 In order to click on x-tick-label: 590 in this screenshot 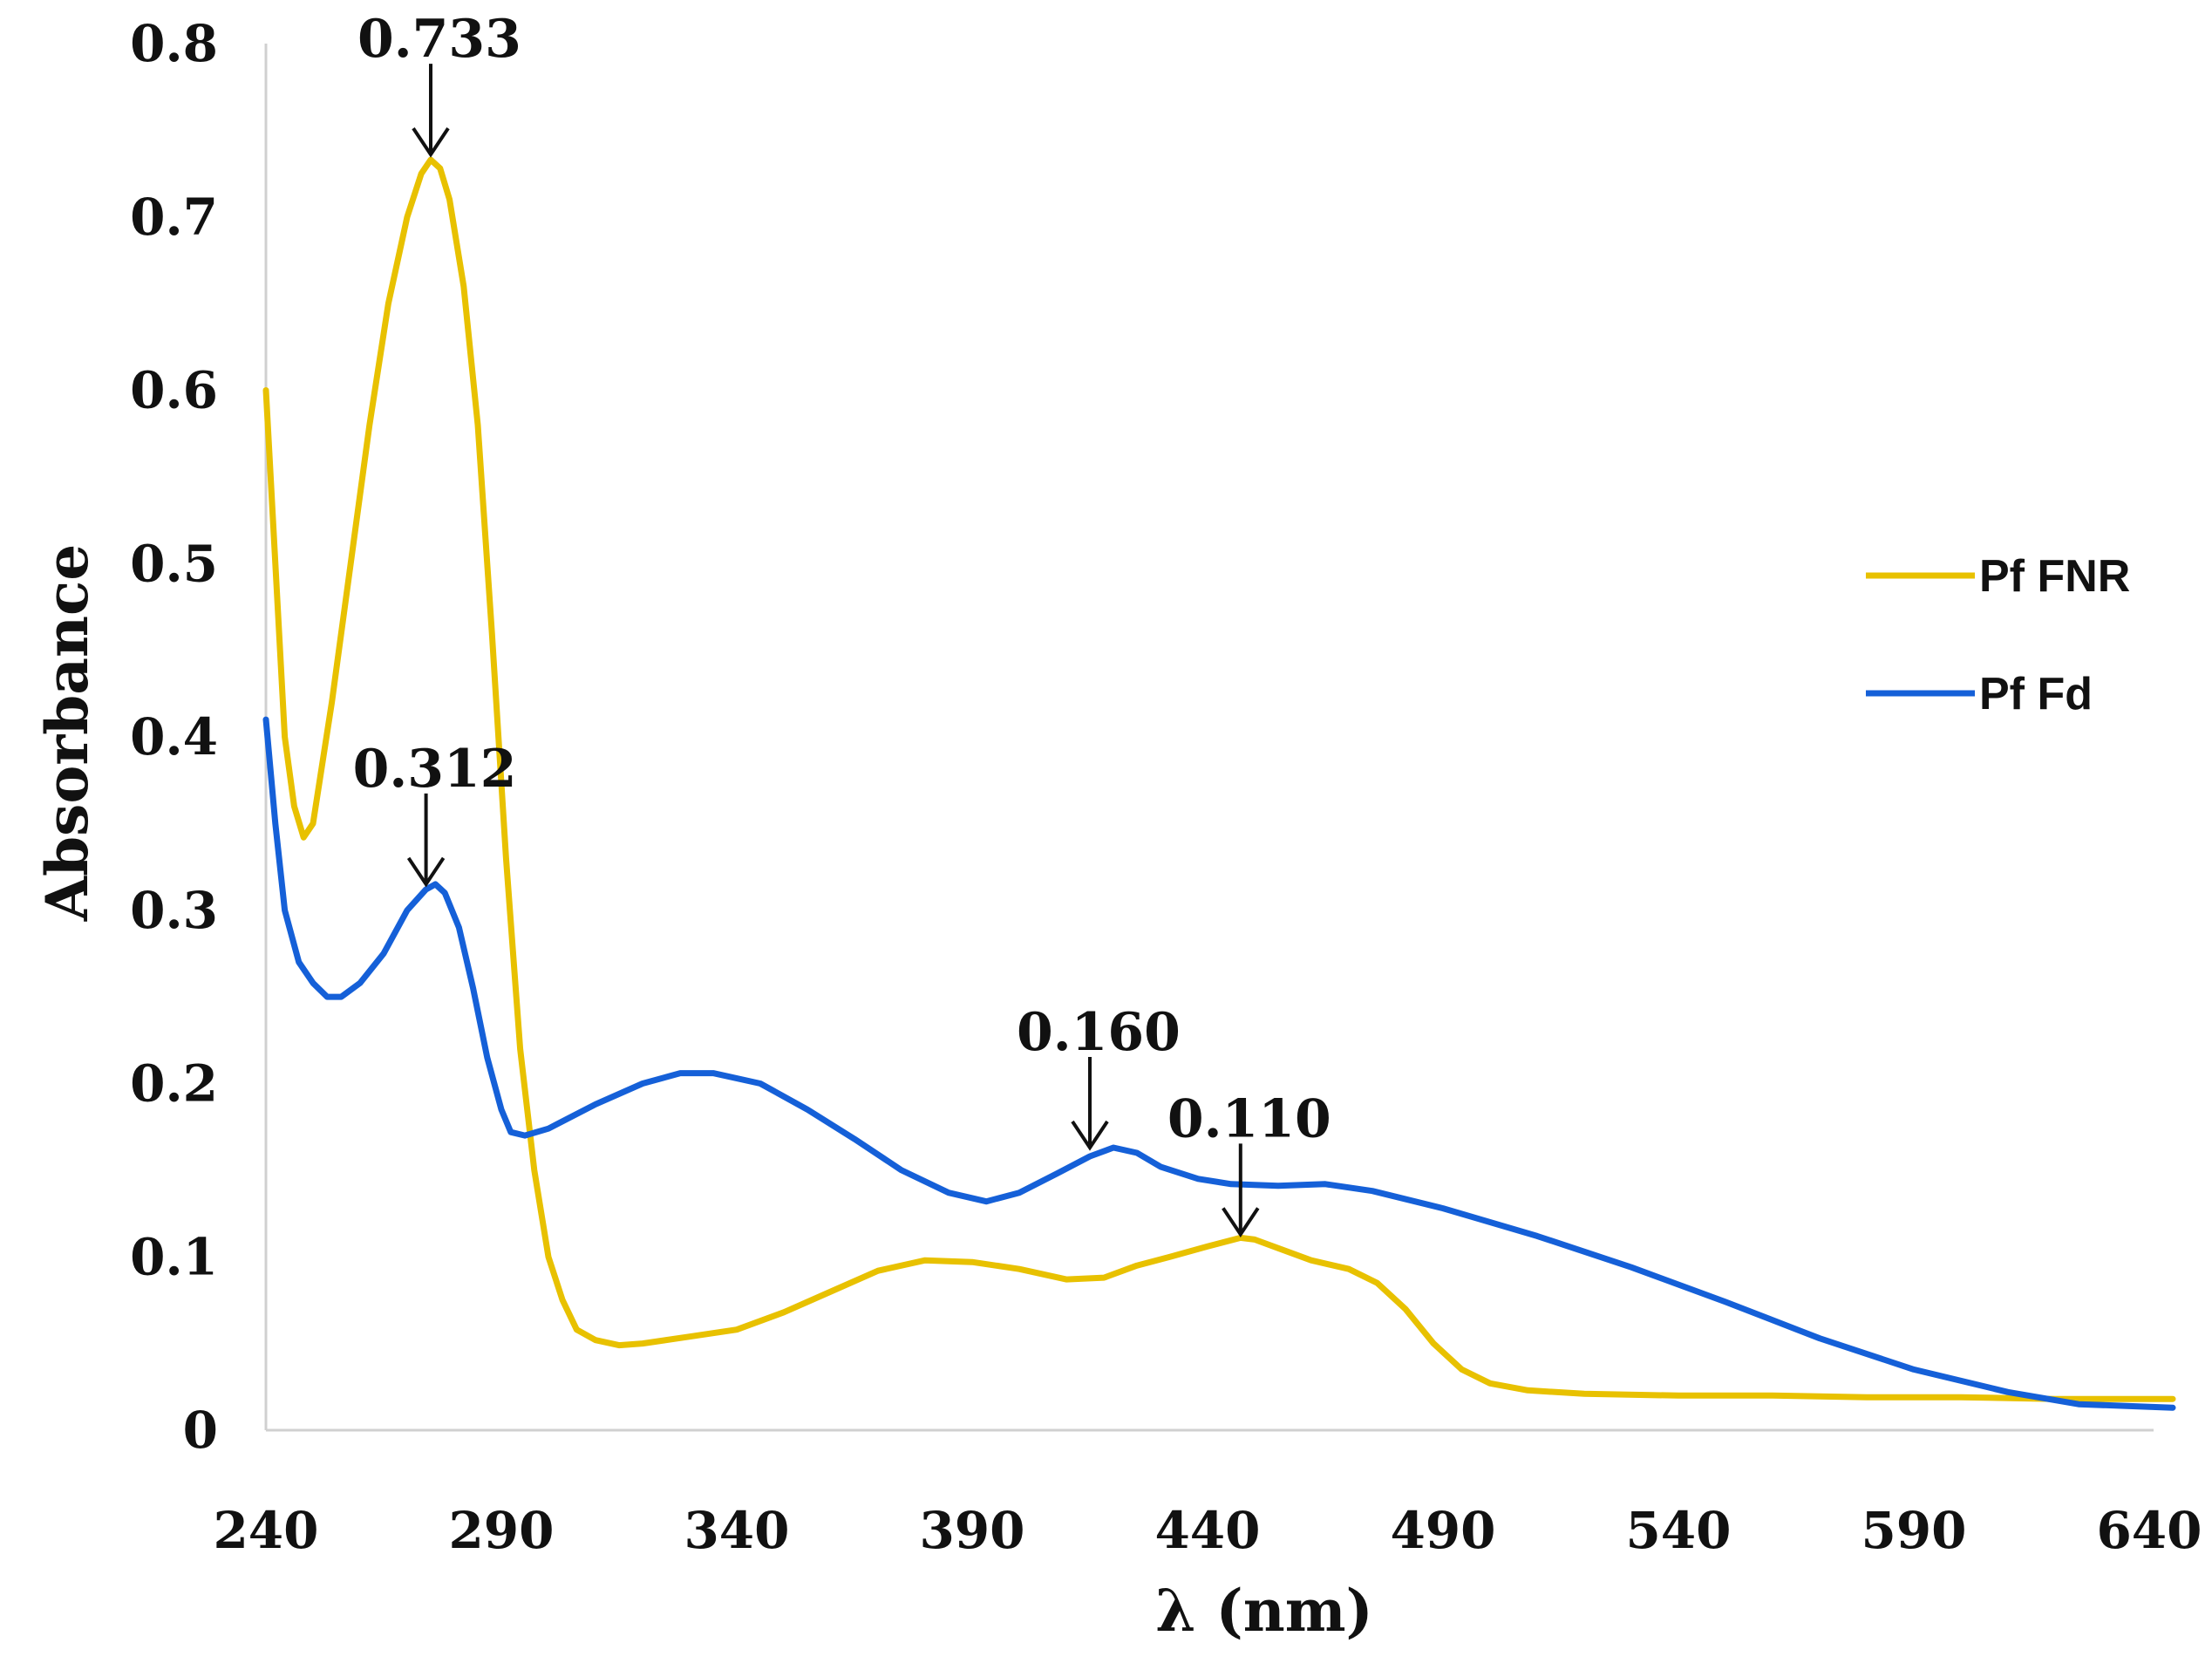, I will do `click(1913, 1530)`.